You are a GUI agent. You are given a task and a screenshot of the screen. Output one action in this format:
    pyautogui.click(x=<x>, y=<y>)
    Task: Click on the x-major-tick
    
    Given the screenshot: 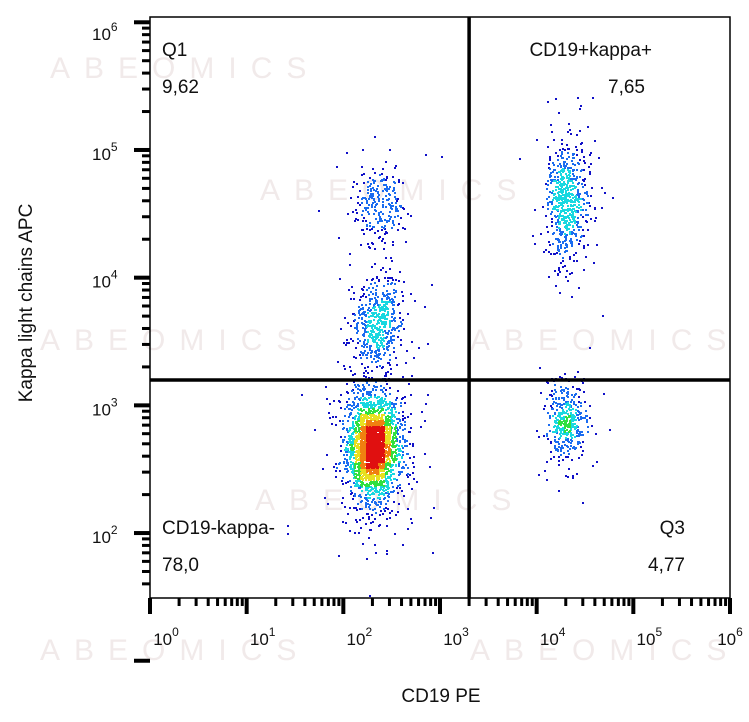 What is the action you would take?
    pyautogui.click(x=730, y=606)
    